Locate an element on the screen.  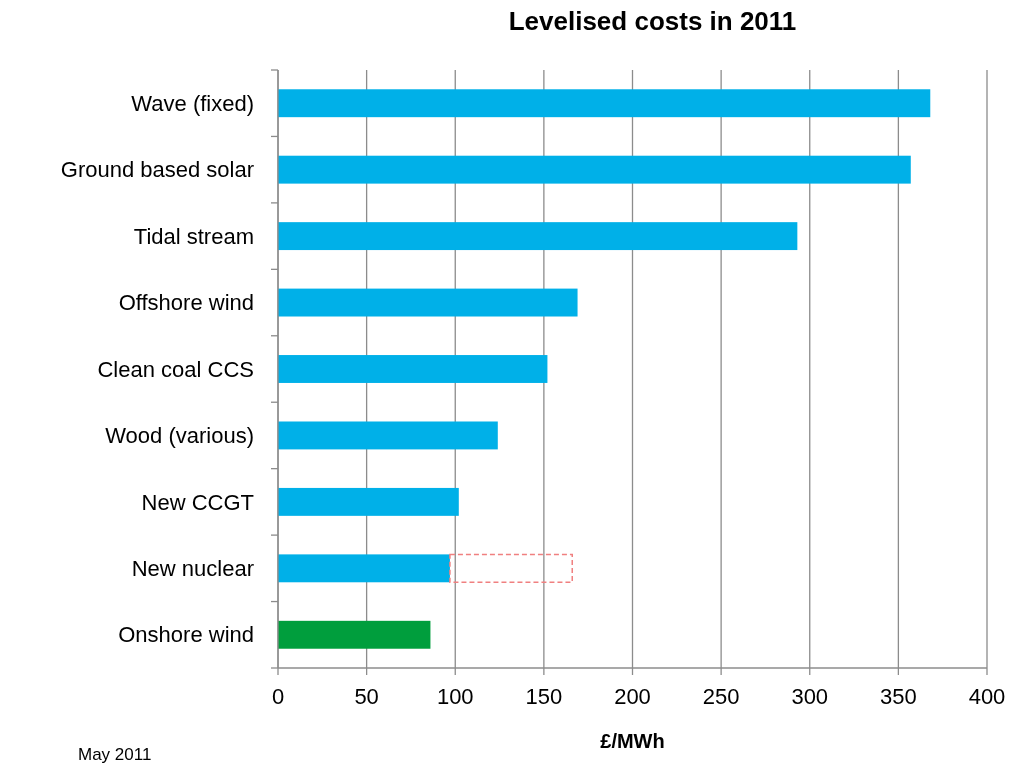
chart-title: Levelised costs in 2011 is located at coordinates (652, 21).